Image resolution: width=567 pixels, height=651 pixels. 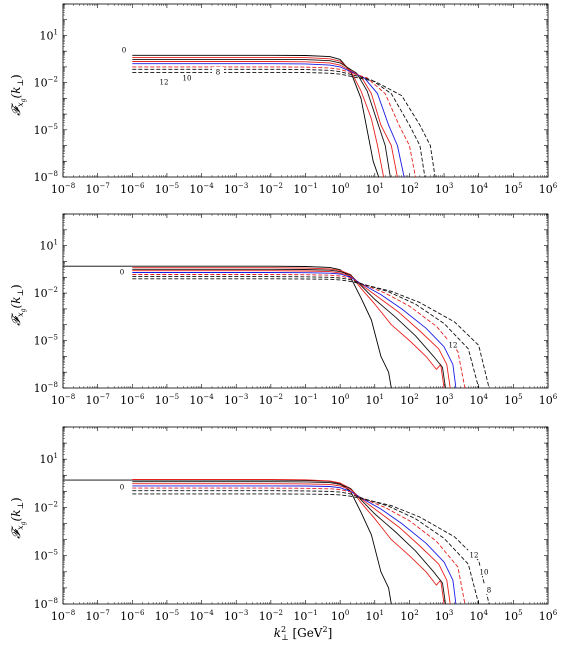 What do you see at coordinates (18, 517) in the screenshot?
I see `y-axis-label-bottom: 𝓕xg(k⊥)` at bounding box center [18, 517].